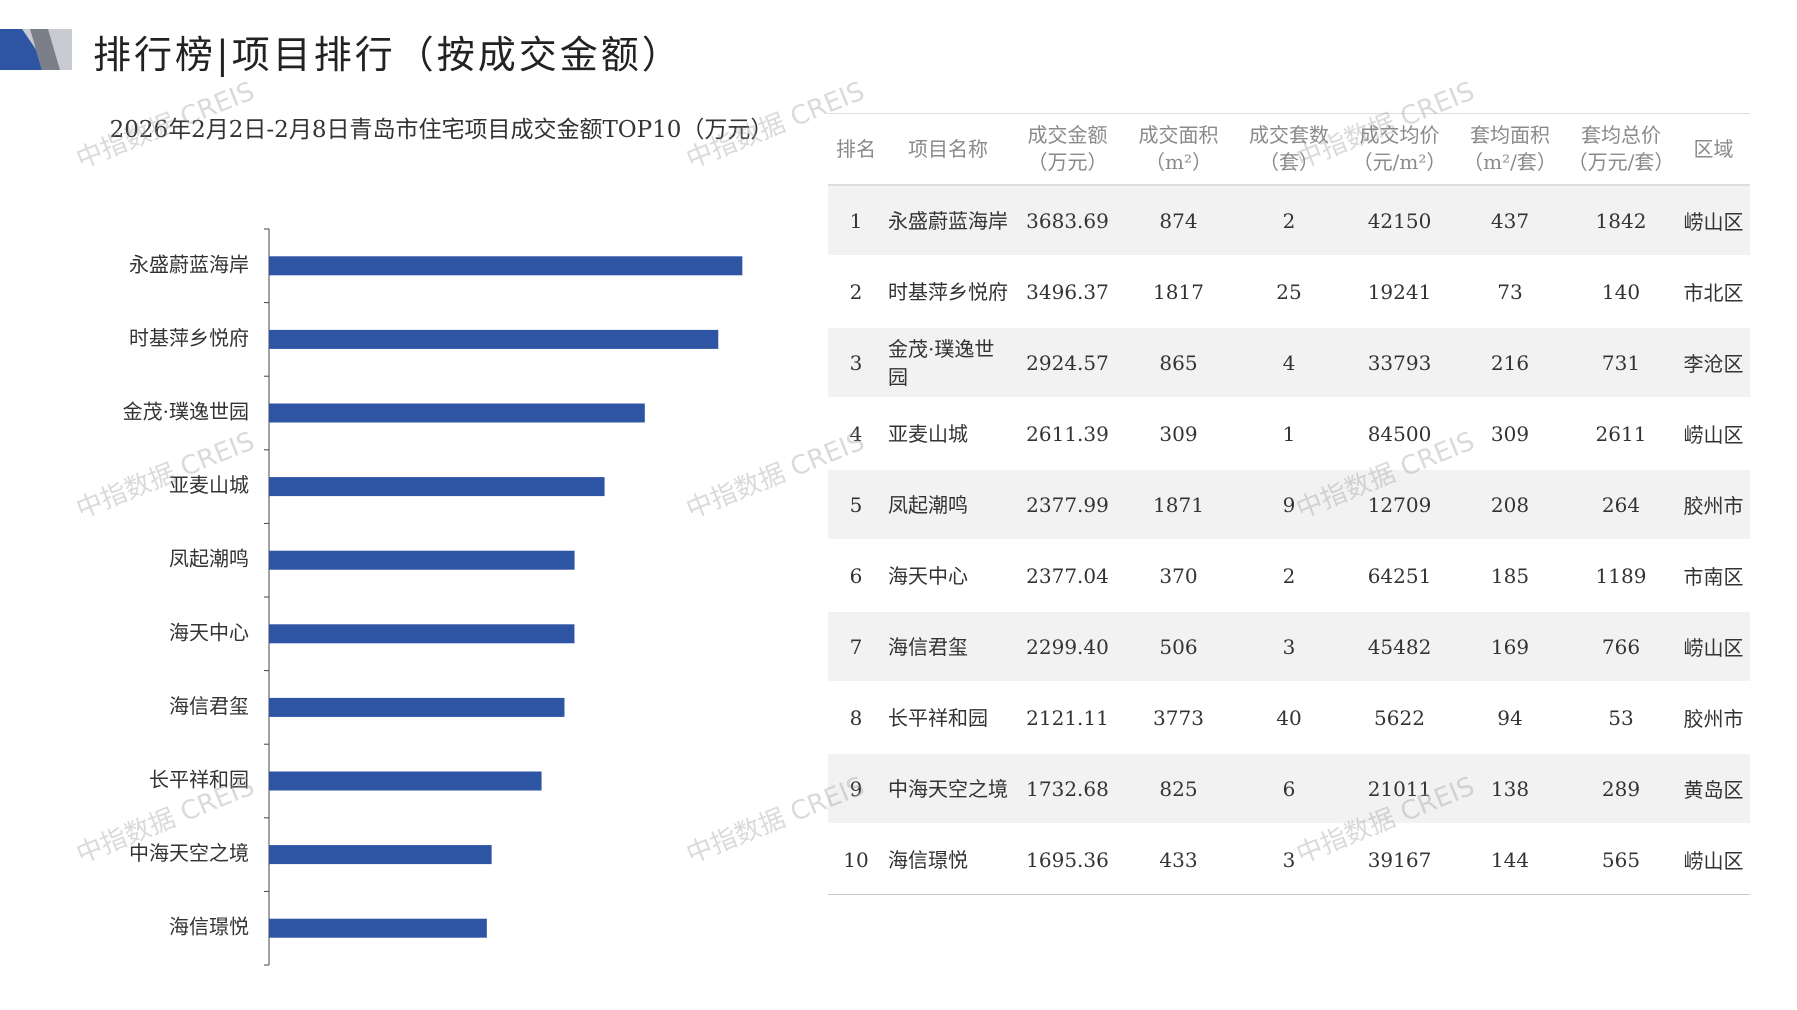 Image resolution: width=1797 pixels, height=1010 pixels. What do you see at coordinates (856, 505) in the screenshot?
I see `table-cell: 5` at bounding box center [856, 505].